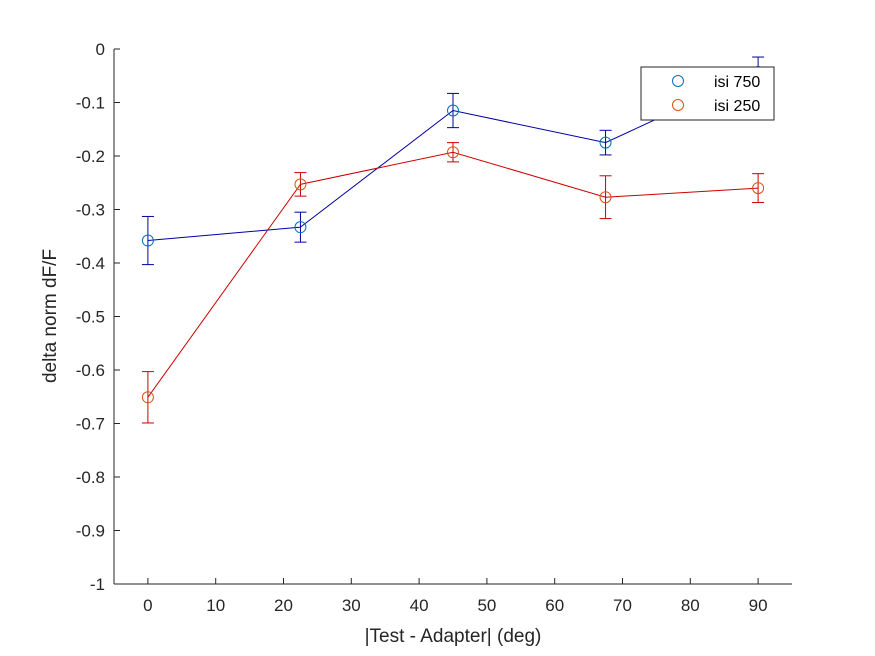 The height and width of the screenshot is (656, 875). I want to click on x-tick-label: 80, so click(690, 605).